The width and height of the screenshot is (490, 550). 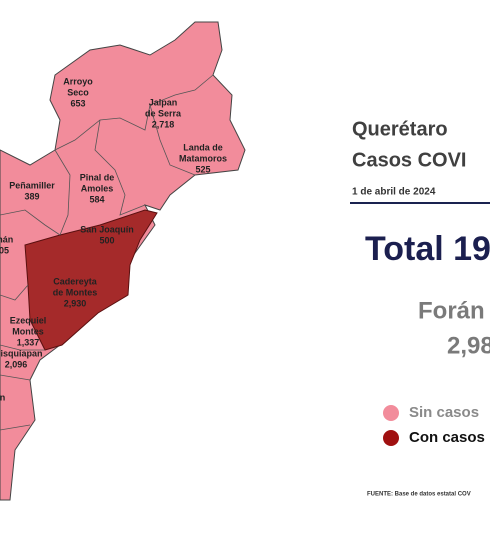 What do you see at coordinates (97, 177) in the screenshot?
I see `municipality-name: Pinal de` at bounding box center [97, 177].